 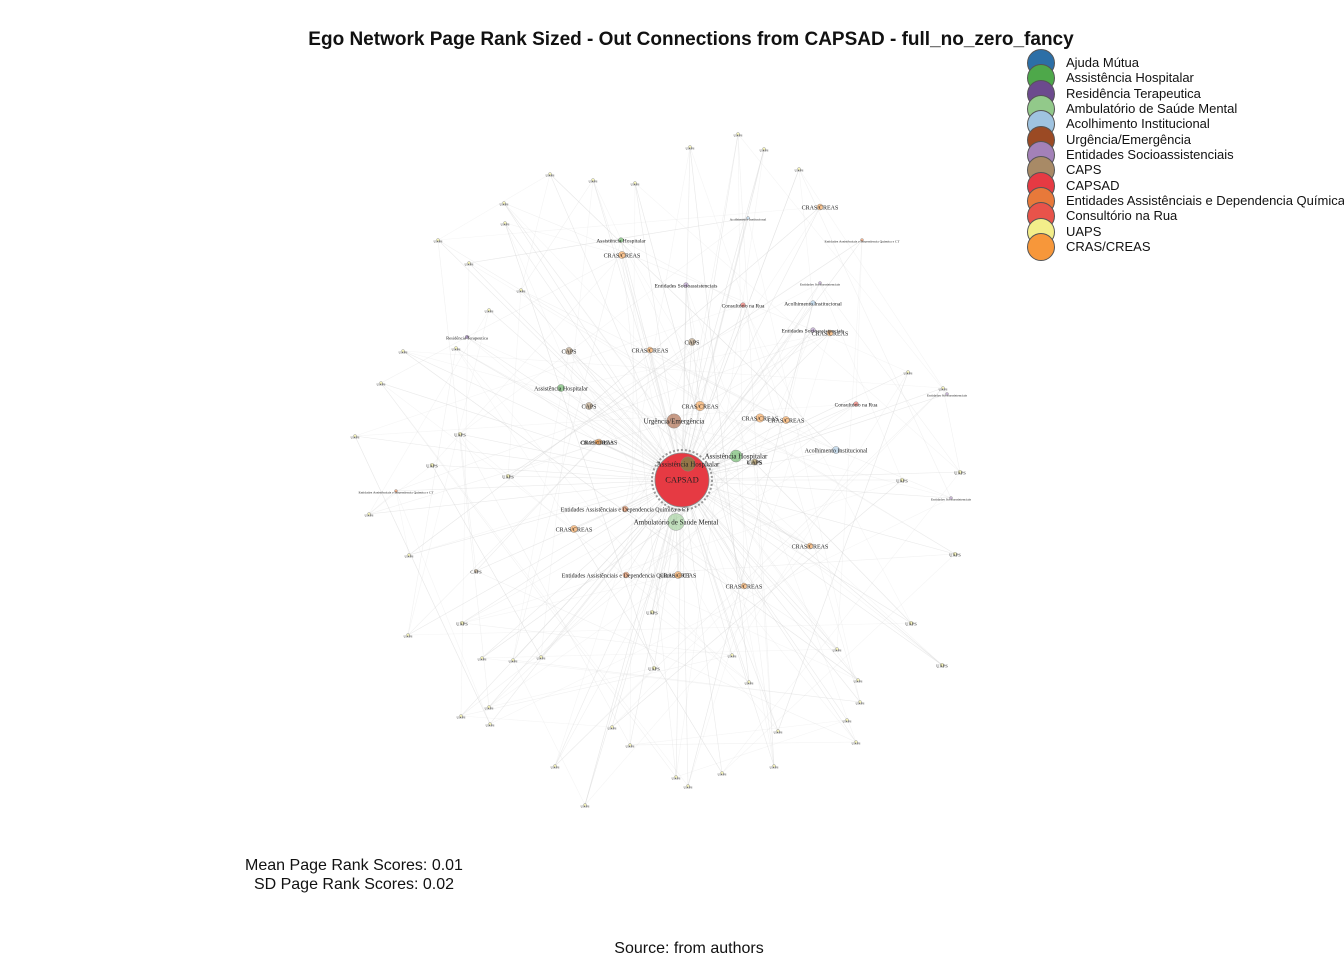 I want to click on network-node: Acolhimento Institucional, so click(x=836, y=450).